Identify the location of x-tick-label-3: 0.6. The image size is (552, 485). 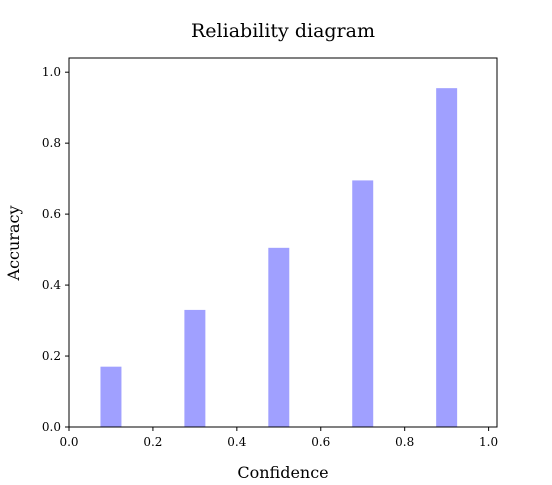
(320, 442).